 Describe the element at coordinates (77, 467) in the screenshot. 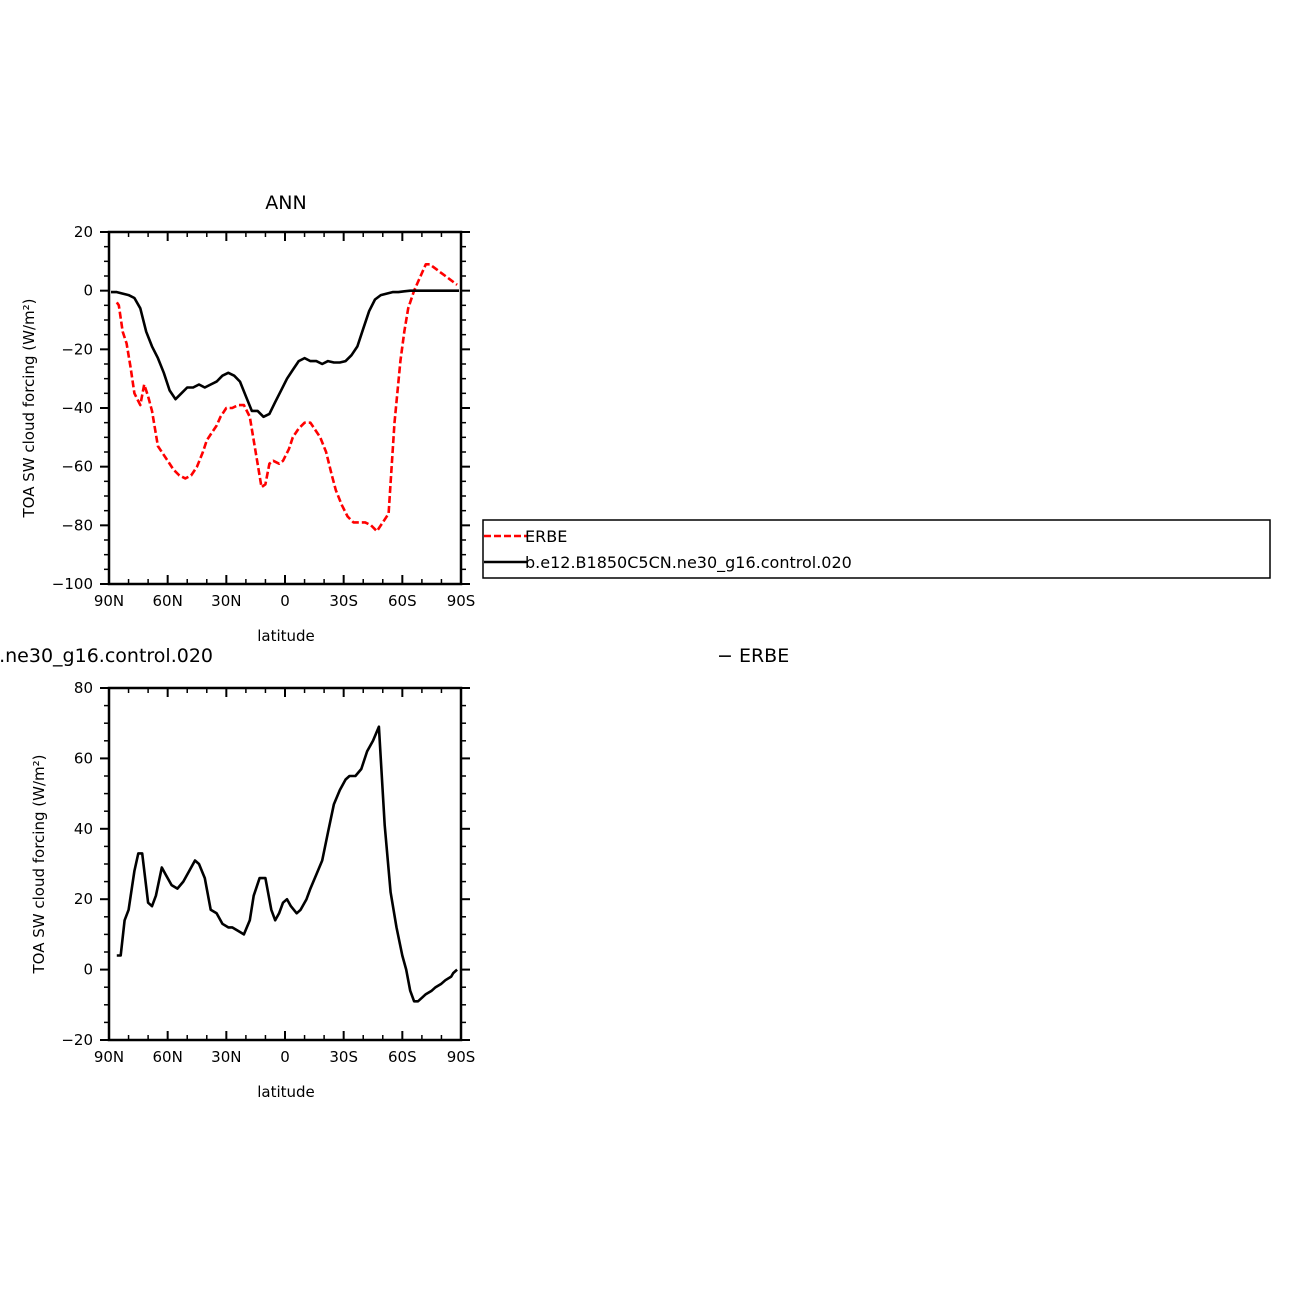

I see `y-tick-label: −60` at that location.